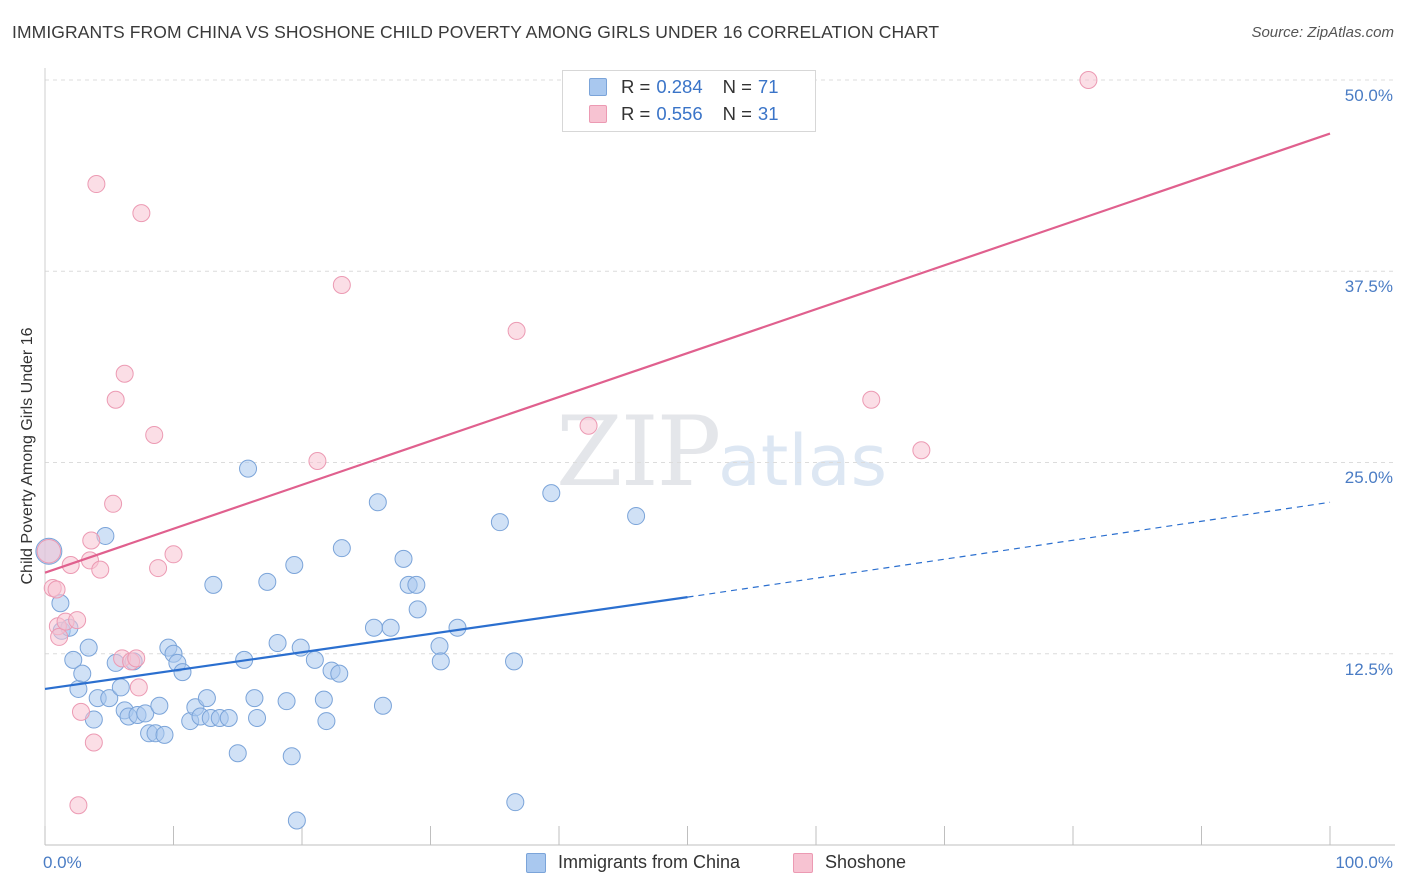  What do you see at coordinates (1368, 95) in the screenshot?
I see `y-tick-label-50: 50.0%` at bounding box center [1368, 95].